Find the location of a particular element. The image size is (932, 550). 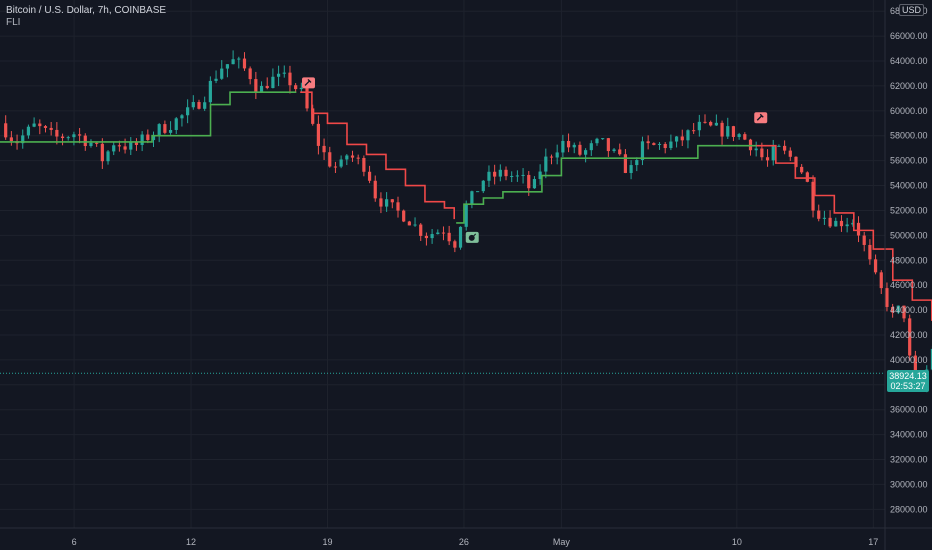

y-tick-label: 28000.00 is located at coordinates (909, 509).